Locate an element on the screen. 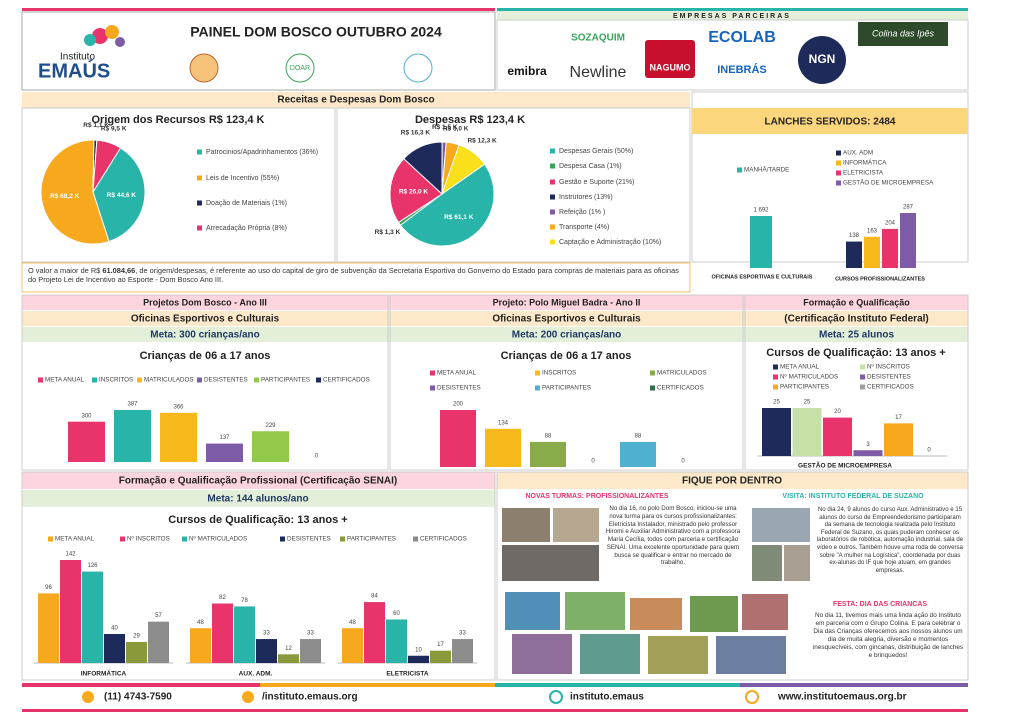 The width and height of the screenshot is (1024, 724). legend-label: MANHÃ/TARDE is located at coordinates (766, 169).